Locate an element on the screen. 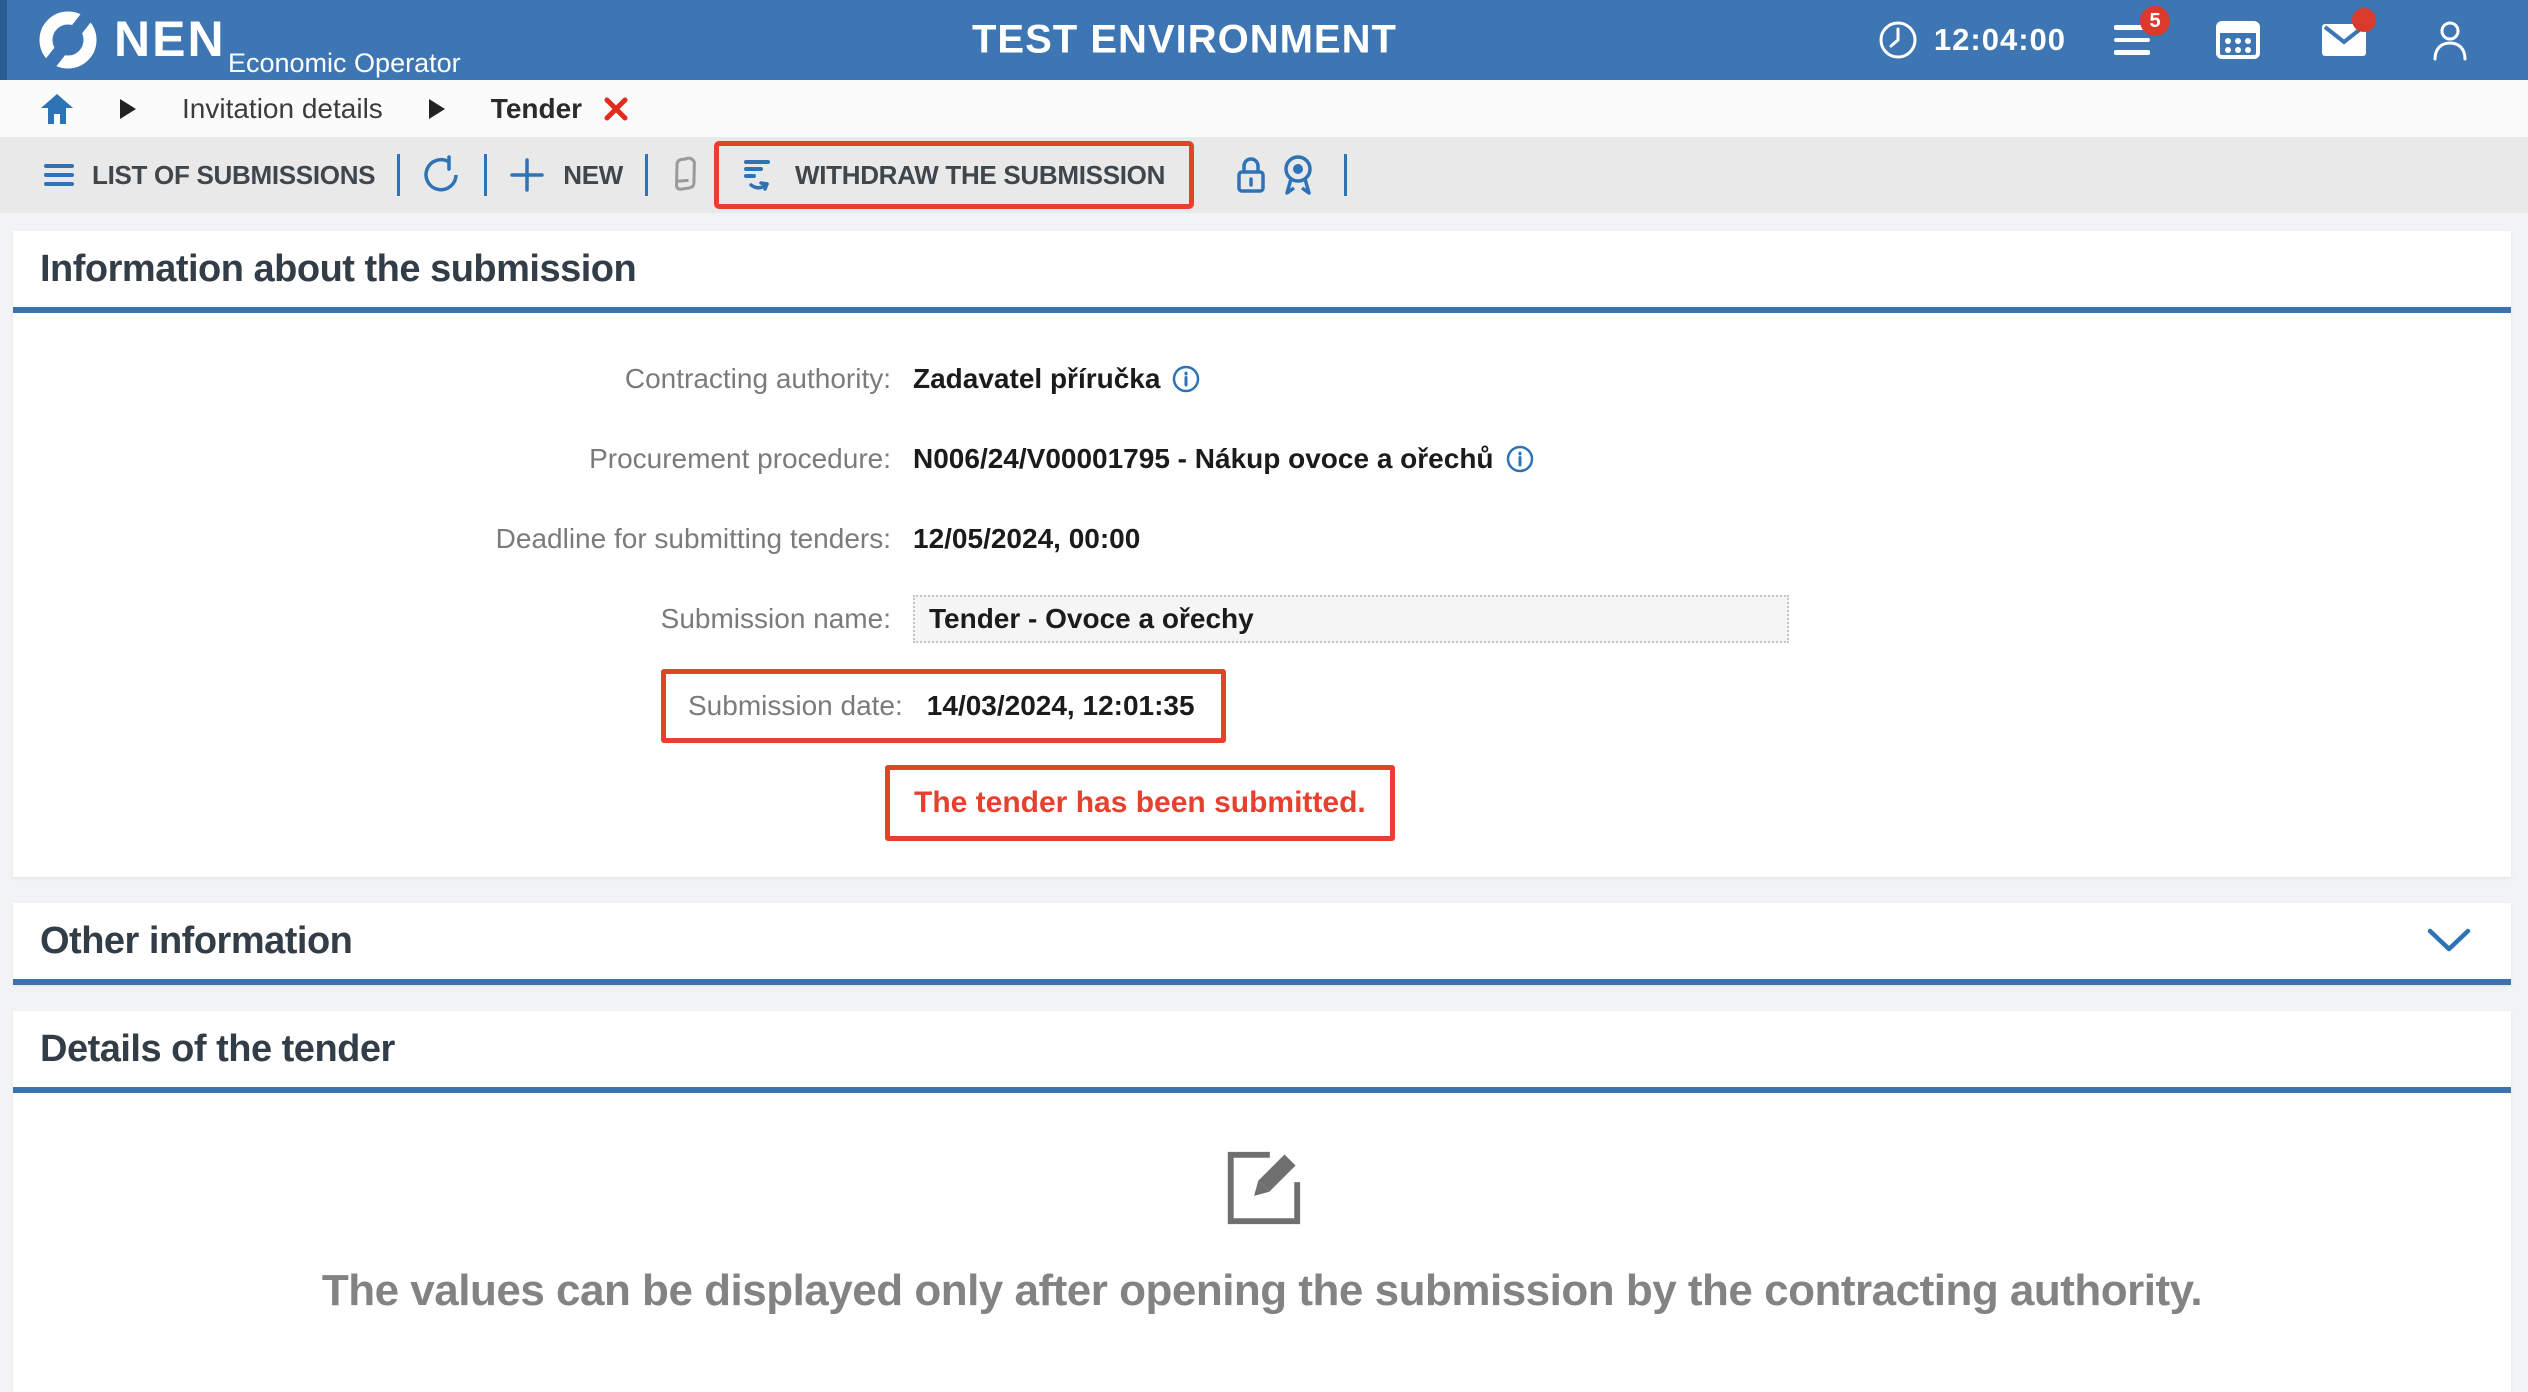  withdraw-submission-button: WITHDRAW THE SUBMISSION is located at coordinates (954, 175).